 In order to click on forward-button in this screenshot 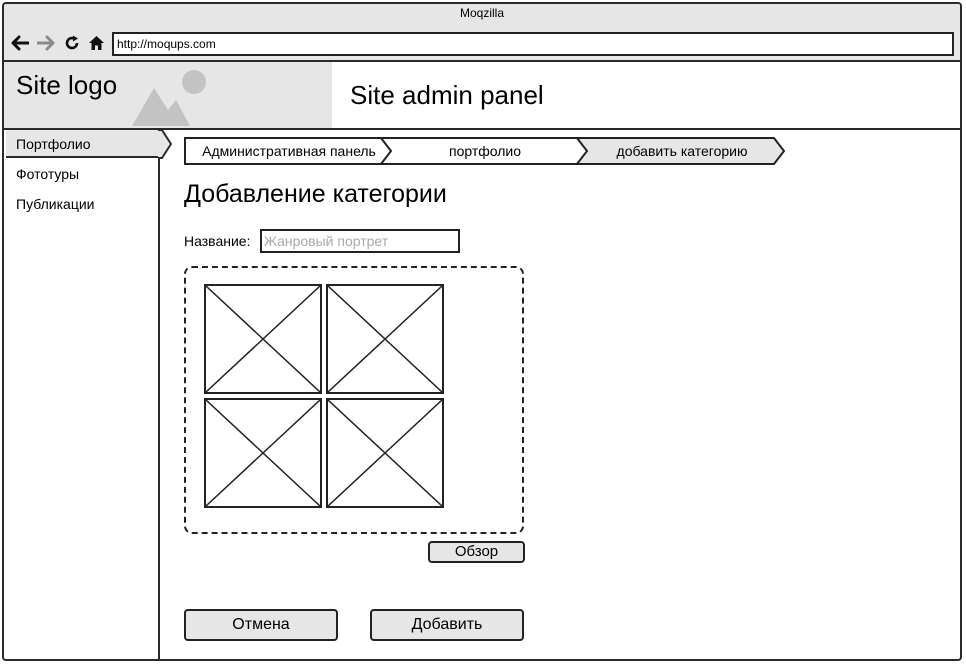, I will do `click(46, 43)`.